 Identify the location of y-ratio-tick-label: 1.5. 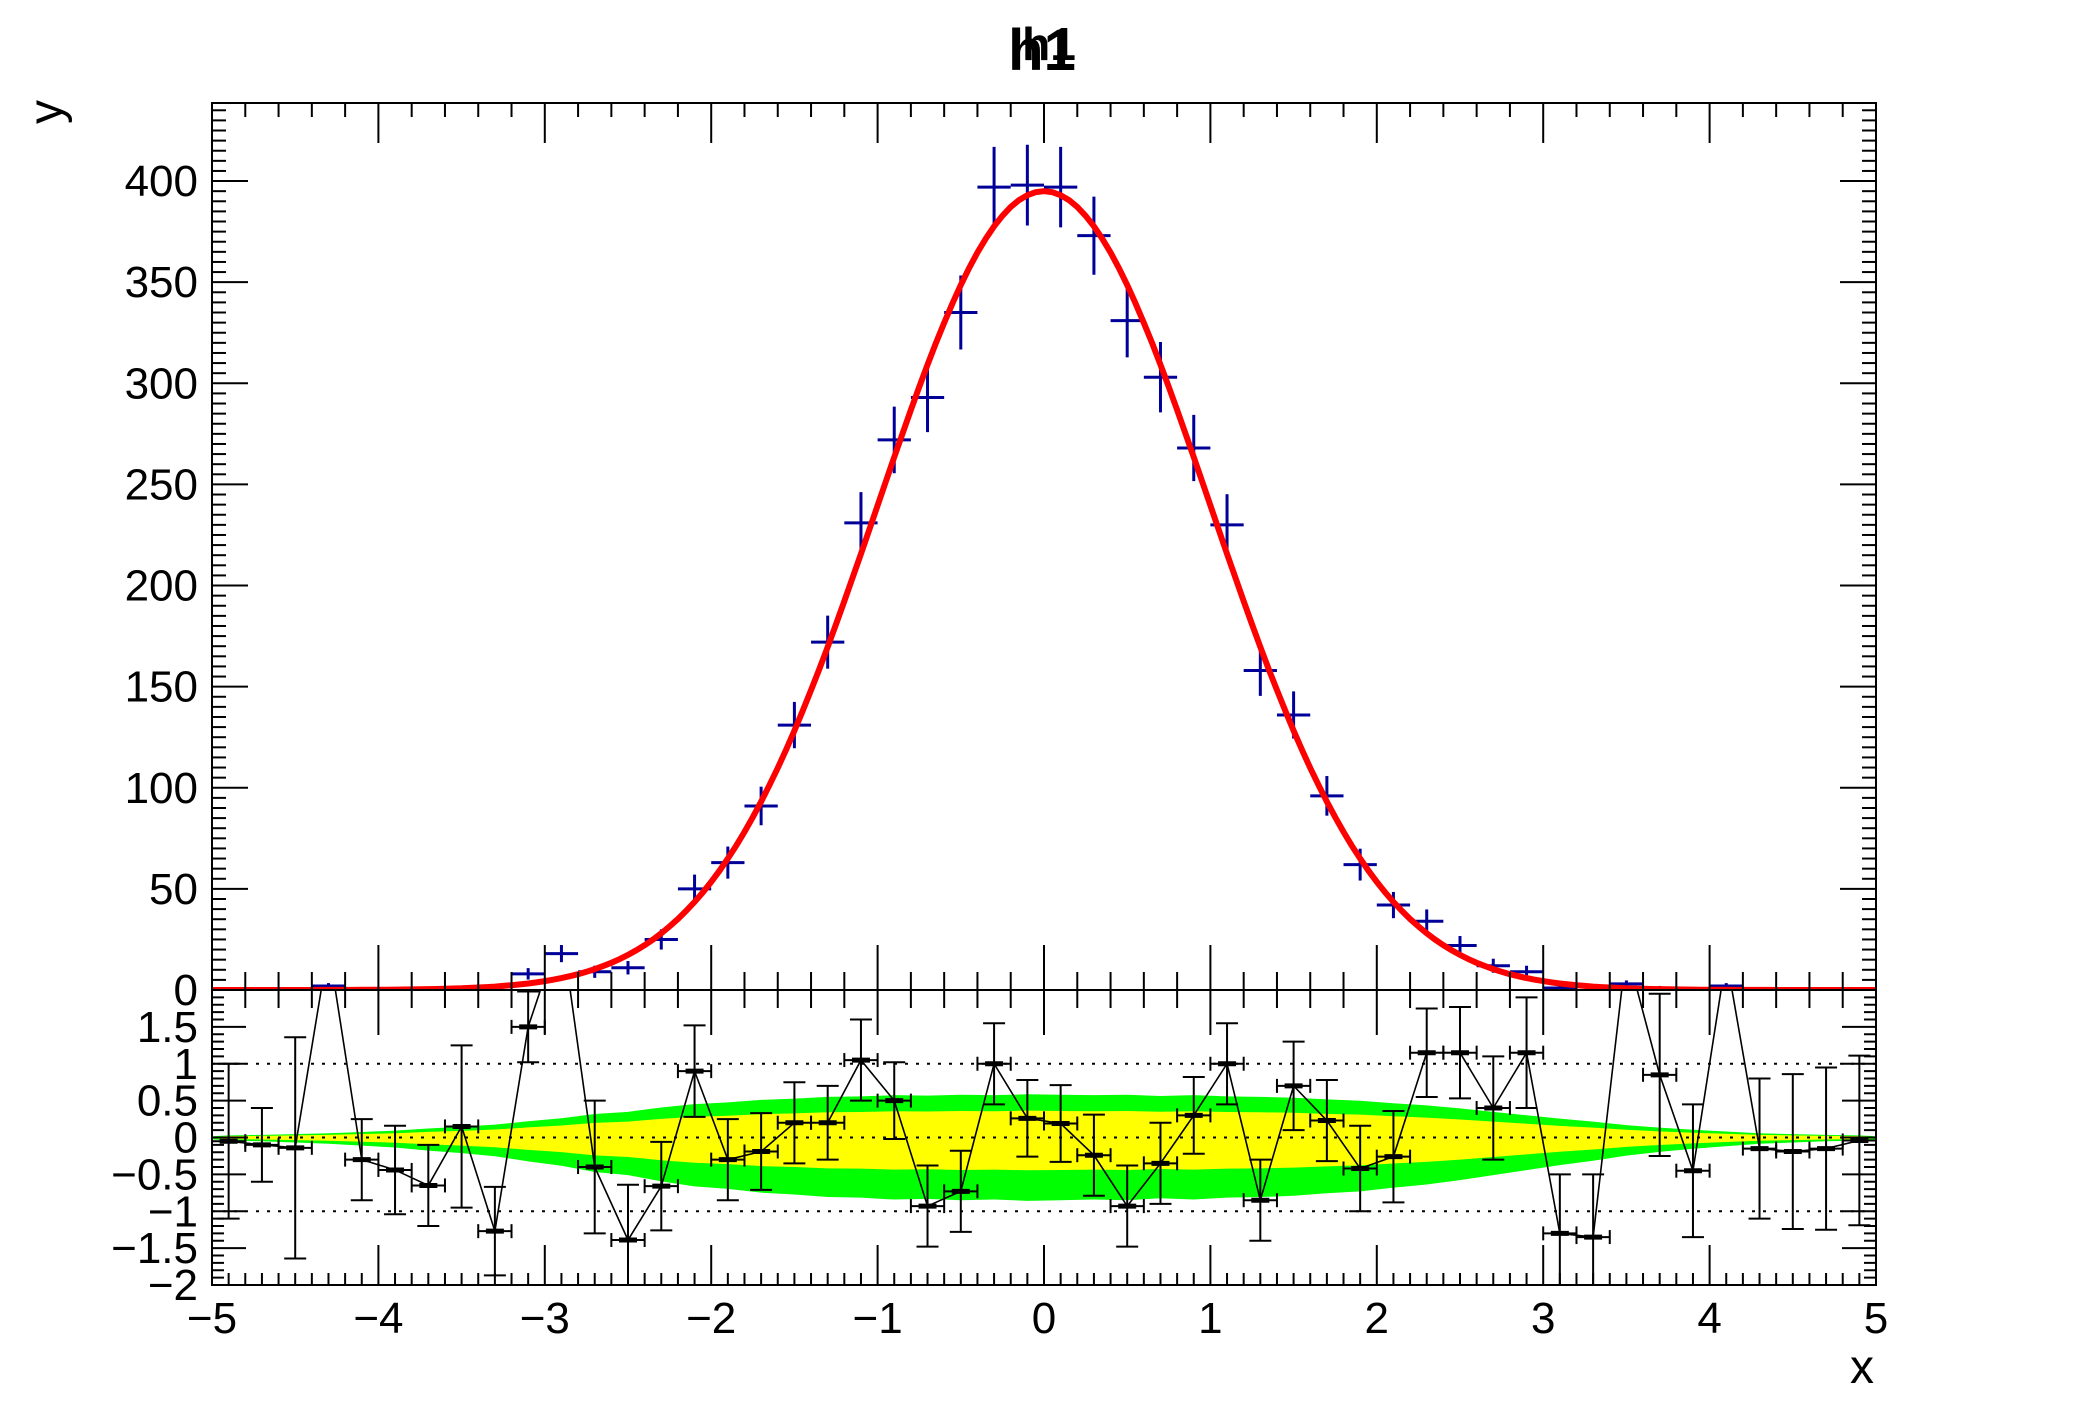
(167, 1027).